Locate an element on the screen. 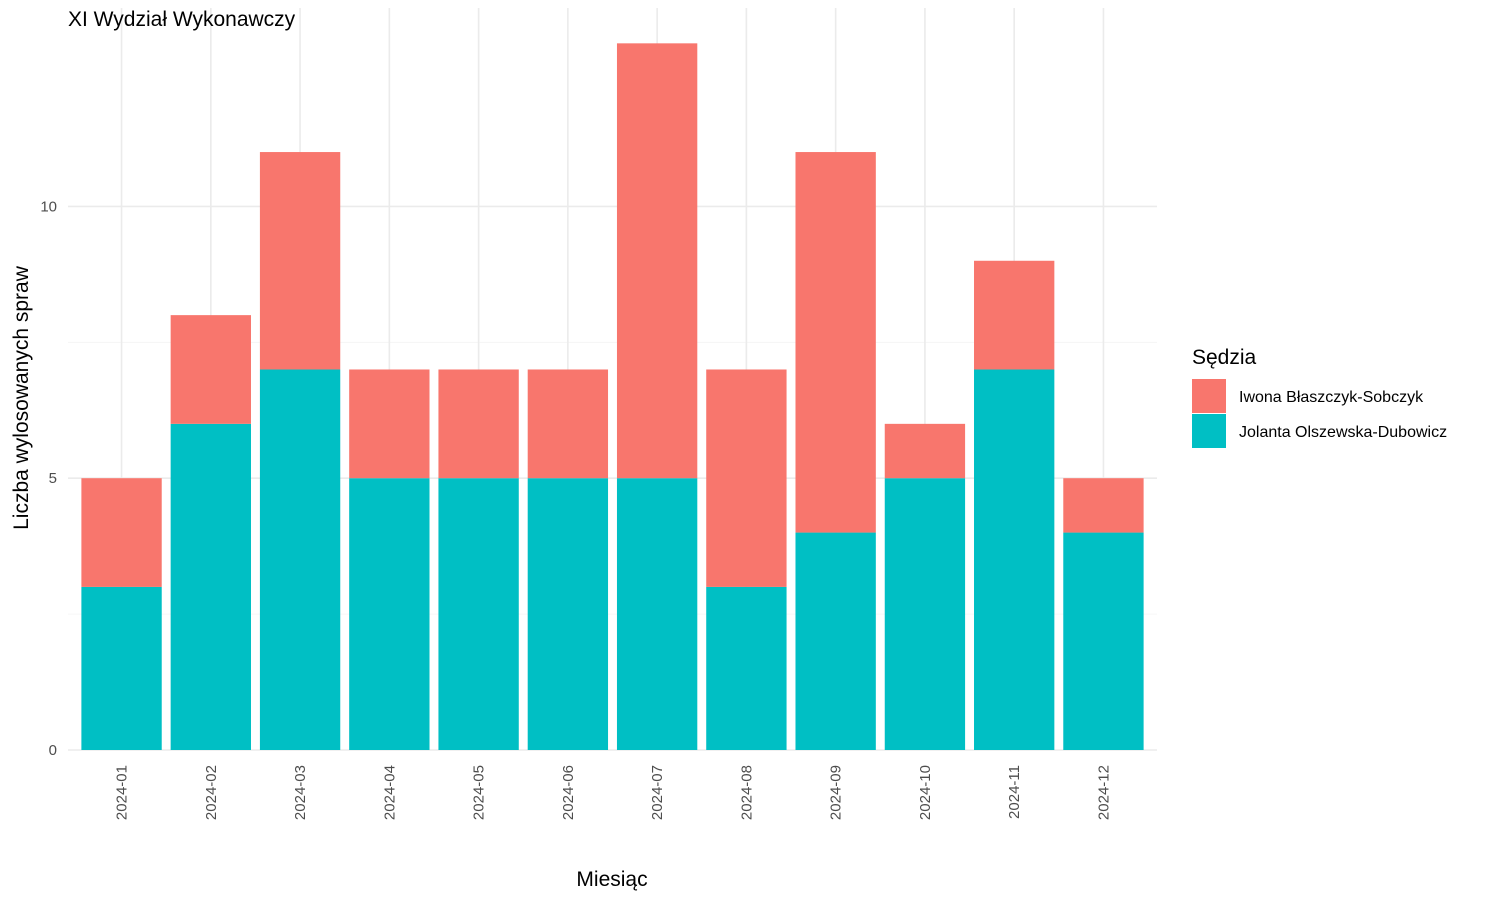  legend-label-1: Jolanta Olszewska-Dubowicz is located at coordinates (1343, 432).